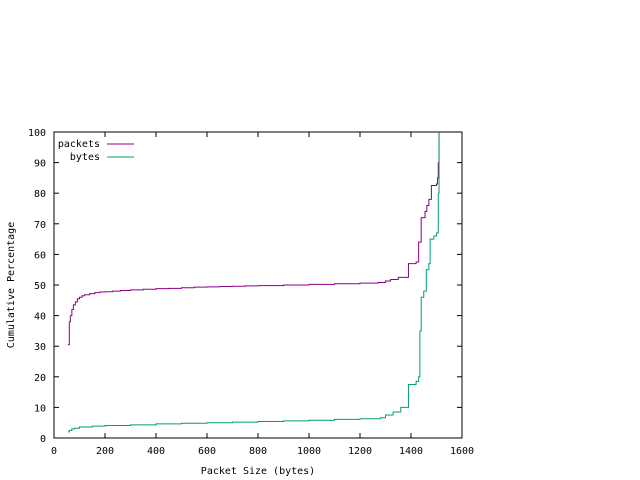 The width and height of the screenshot is (640, 480). I want to click on y-tick-label: 70, so click(40, 225).